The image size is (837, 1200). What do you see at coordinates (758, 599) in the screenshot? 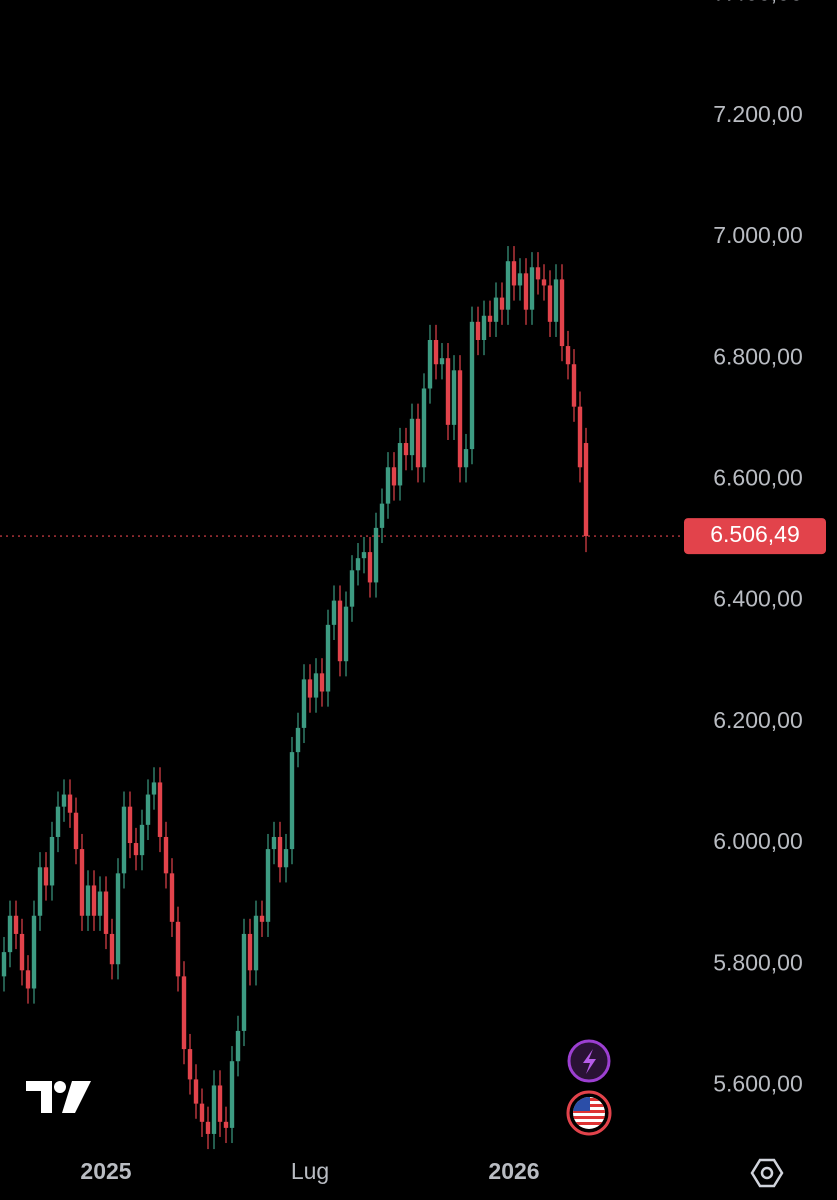
I see `y-tick-label: 6.400,00` at bounding box center [758, 599].